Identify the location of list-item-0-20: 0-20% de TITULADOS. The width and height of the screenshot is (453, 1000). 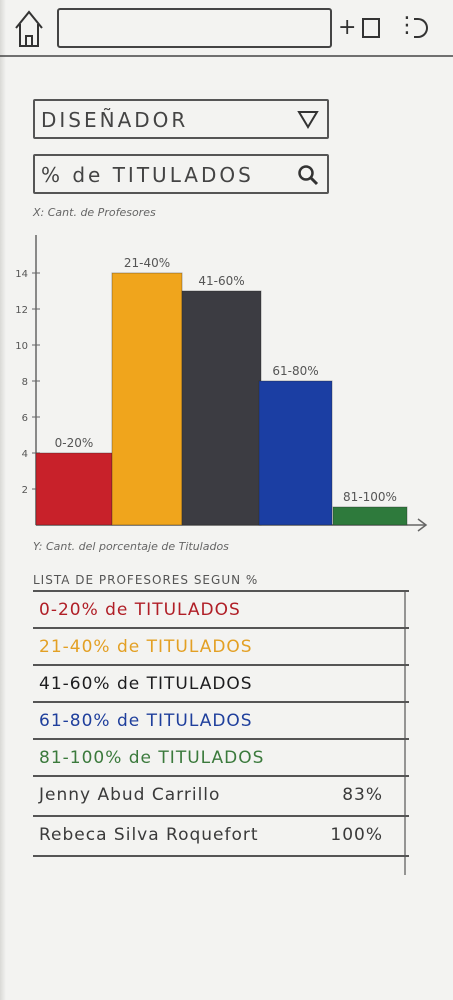
(221, 608).